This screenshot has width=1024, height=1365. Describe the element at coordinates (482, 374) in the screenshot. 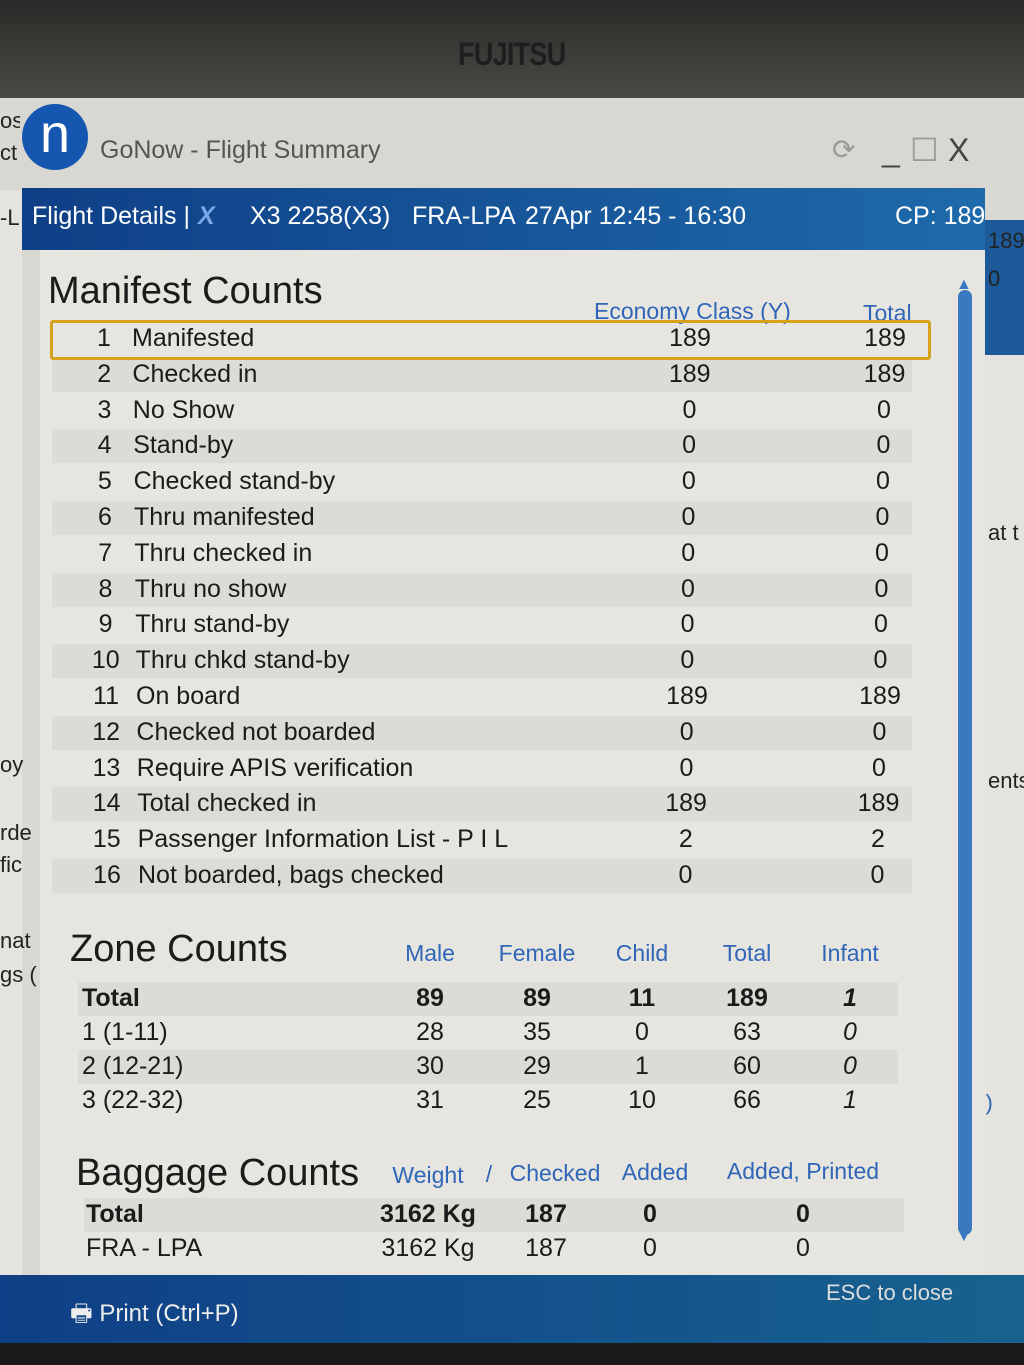

I see `manifest-row: 2 Checked in 189 189` at that location.